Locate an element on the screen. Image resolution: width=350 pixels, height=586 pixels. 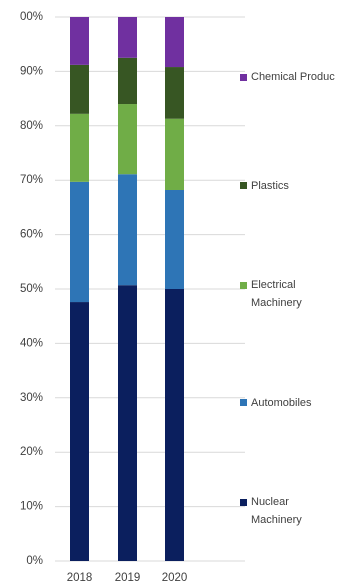
y-tick-label: 0% is located at coordinates (34, 561).